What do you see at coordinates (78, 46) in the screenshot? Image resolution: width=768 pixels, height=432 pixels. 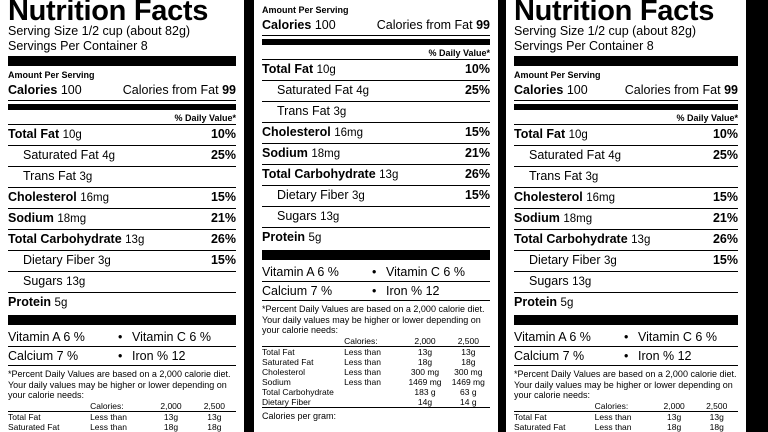 I see `servings-per-container: Servings Per Container 8` at bounding box center [78, 46].